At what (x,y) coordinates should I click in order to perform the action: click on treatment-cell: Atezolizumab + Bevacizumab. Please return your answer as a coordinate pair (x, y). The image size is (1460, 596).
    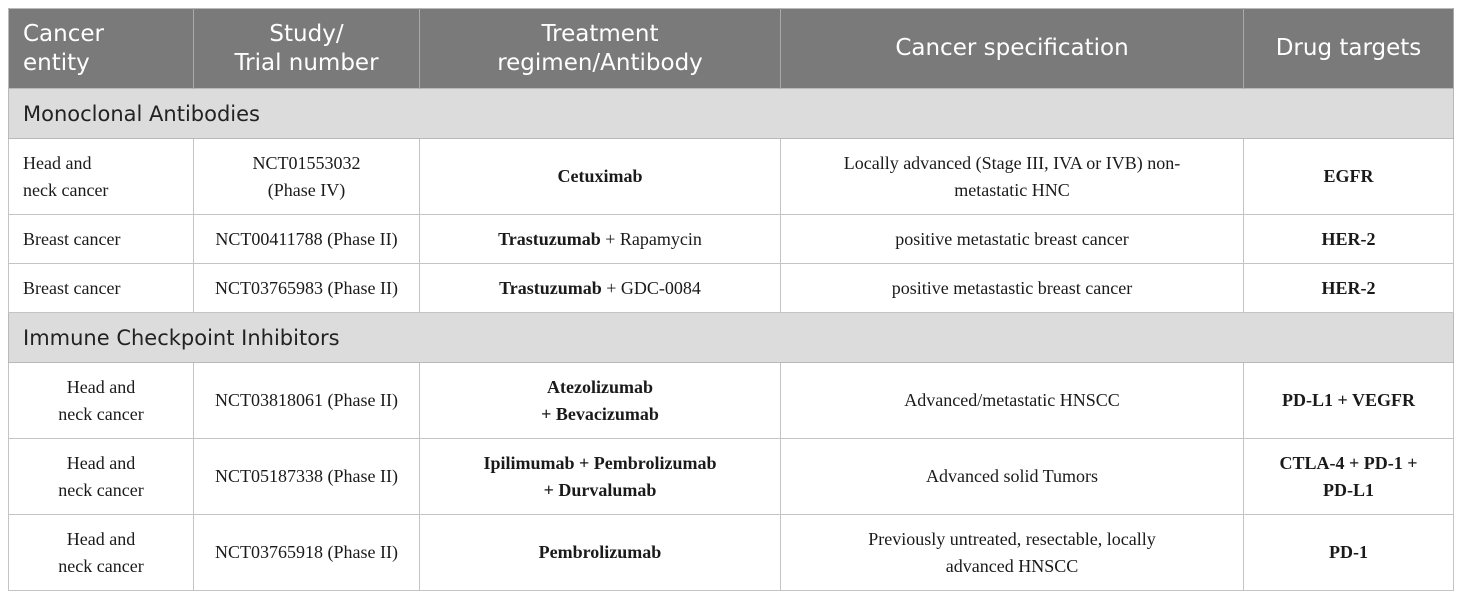
    Looking at the image, I should click on (600, 400).